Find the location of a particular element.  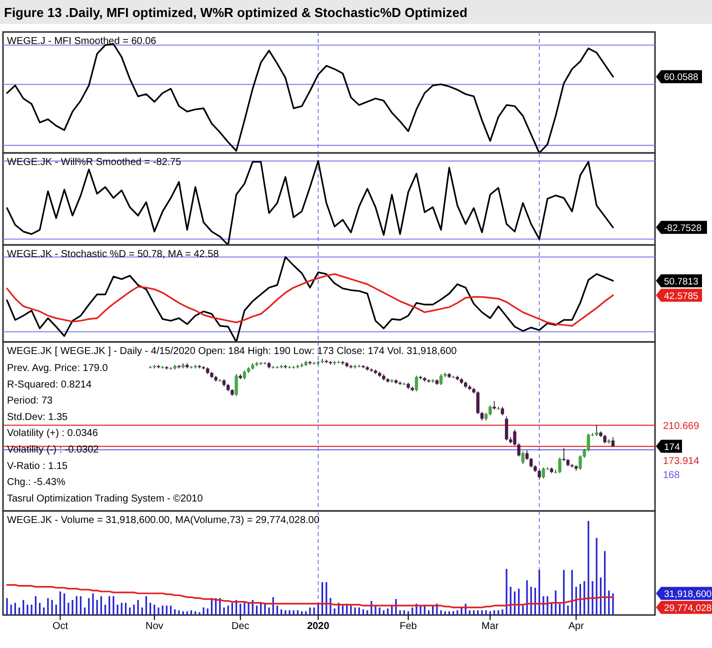

x-tick-label: Dec is located at coordinates (240, 626).